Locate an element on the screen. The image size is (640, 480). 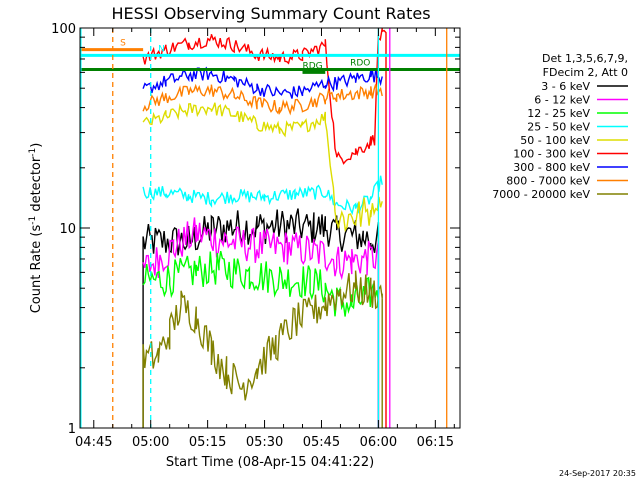
legend-entry-4: 25 - 50 keV is located at coordinates (558, 127).